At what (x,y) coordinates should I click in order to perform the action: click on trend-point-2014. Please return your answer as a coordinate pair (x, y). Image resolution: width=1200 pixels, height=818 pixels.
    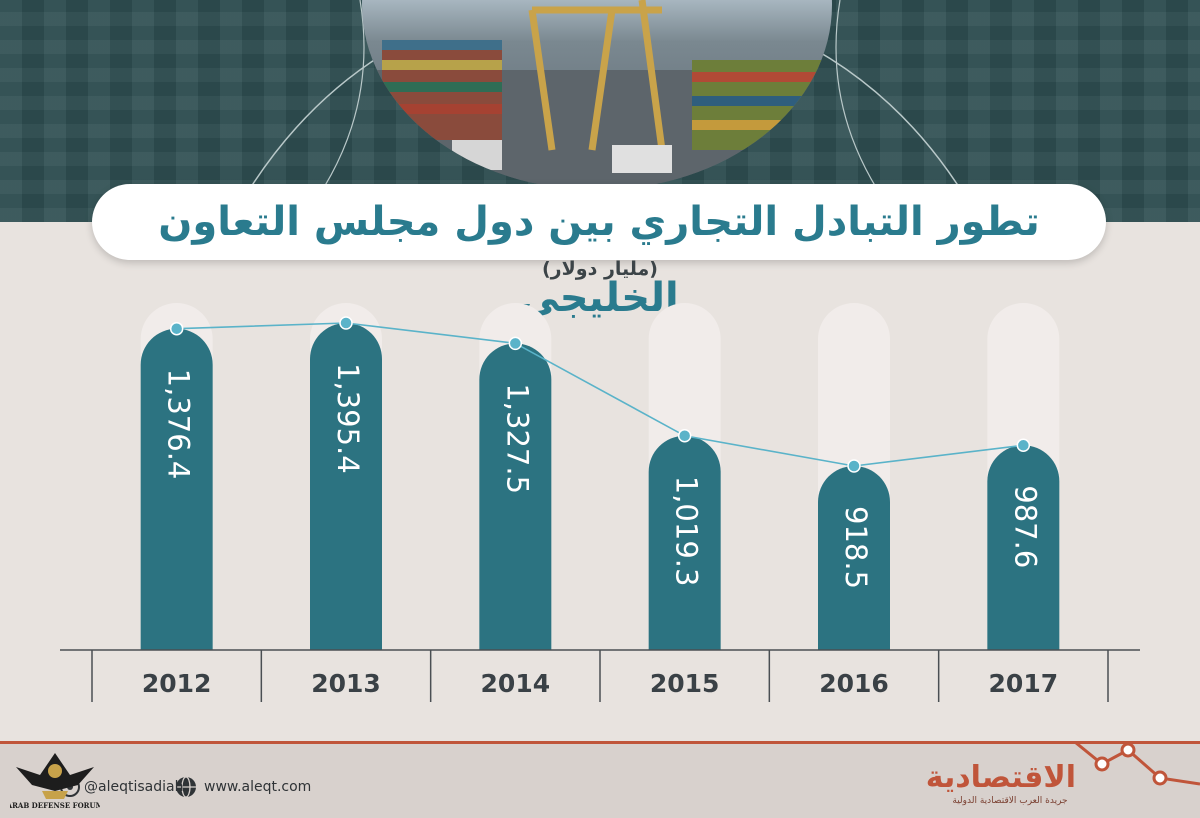
    Looking at the image, I should click on (515, 343).